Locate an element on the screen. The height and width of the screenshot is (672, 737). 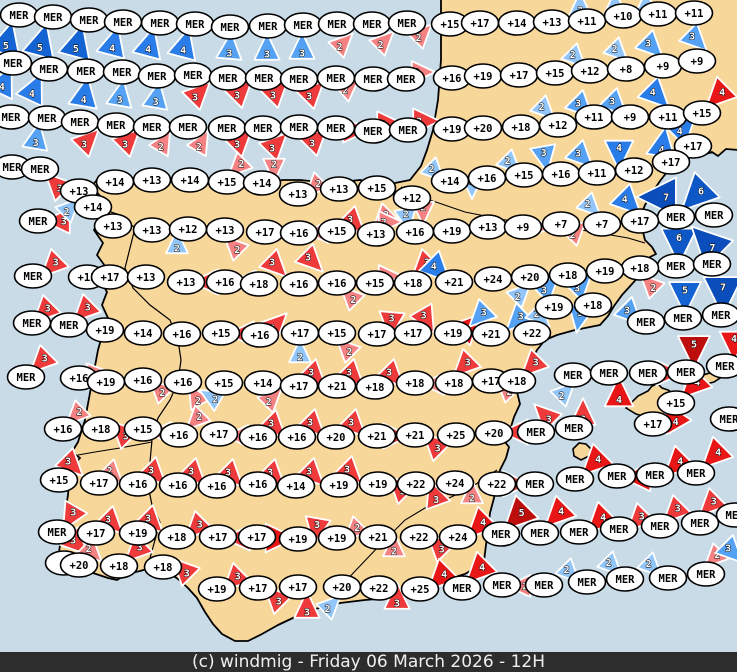
wind-force-value: 6 is located at coordinates (679, 238).